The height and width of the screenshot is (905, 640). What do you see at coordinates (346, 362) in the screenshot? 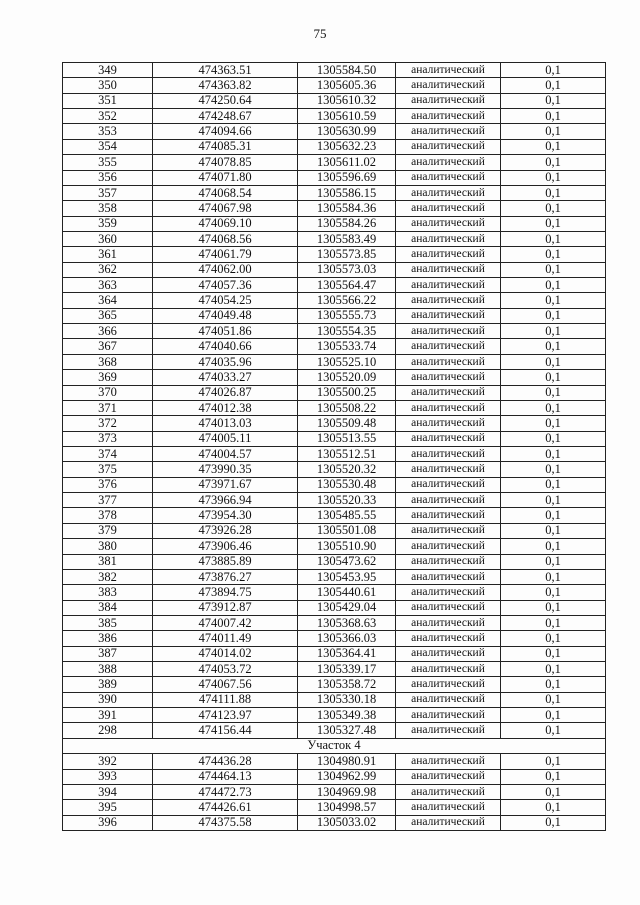
I see `y-coordinate-cell: 1305525.10` at bounding box center [346, 362].